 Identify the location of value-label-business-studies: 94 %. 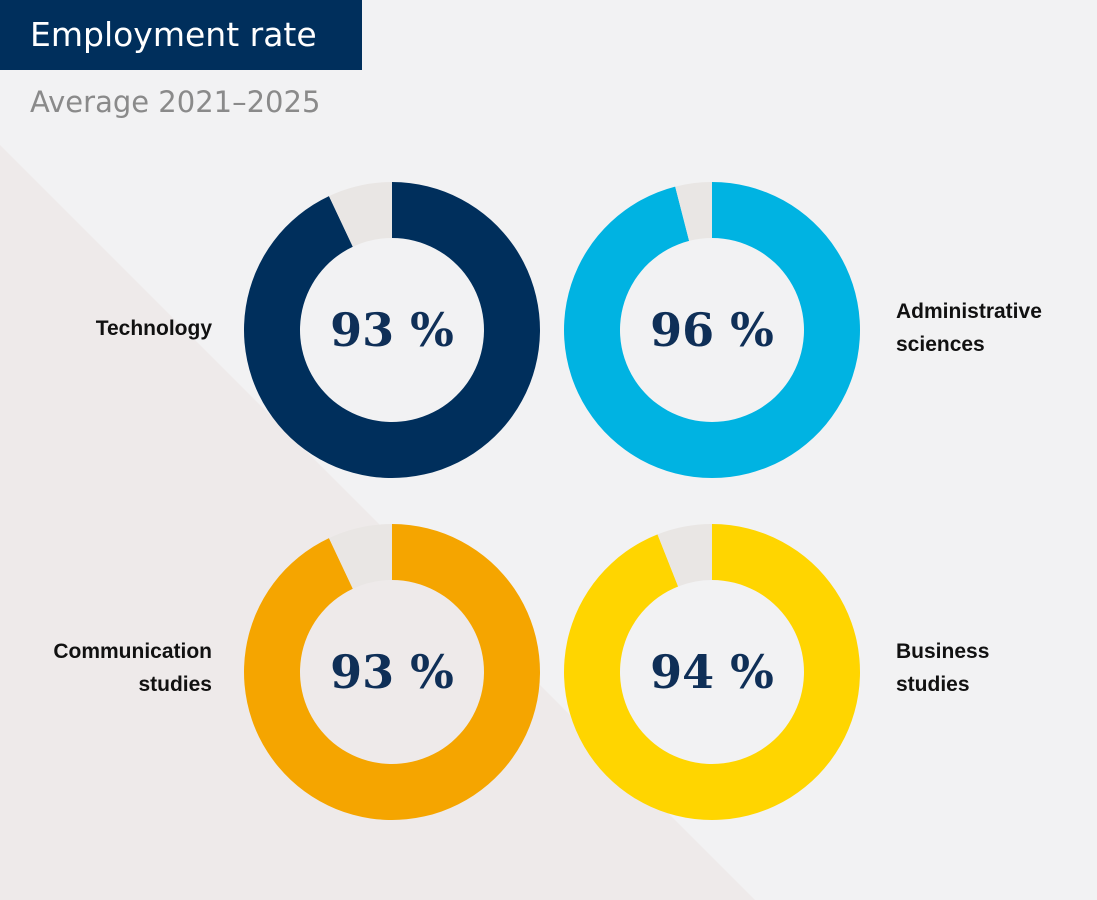
(712, 672).